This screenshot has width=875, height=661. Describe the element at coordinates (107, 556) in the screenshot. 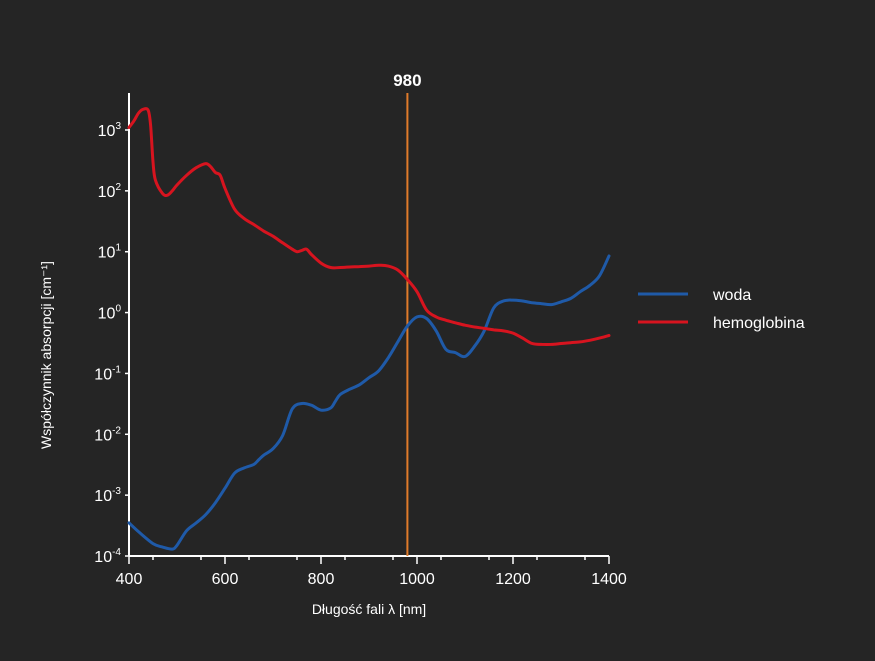

I see `y-tick-label: 10⁻⁴` at that location.